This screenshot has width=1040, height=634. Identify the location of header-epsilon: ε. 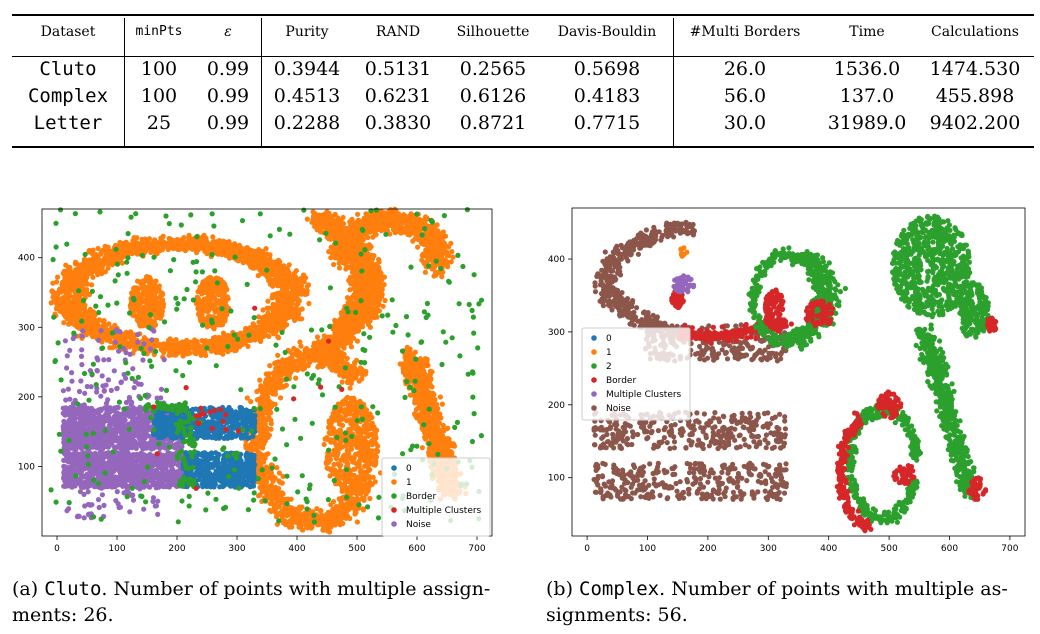
(228, 32).